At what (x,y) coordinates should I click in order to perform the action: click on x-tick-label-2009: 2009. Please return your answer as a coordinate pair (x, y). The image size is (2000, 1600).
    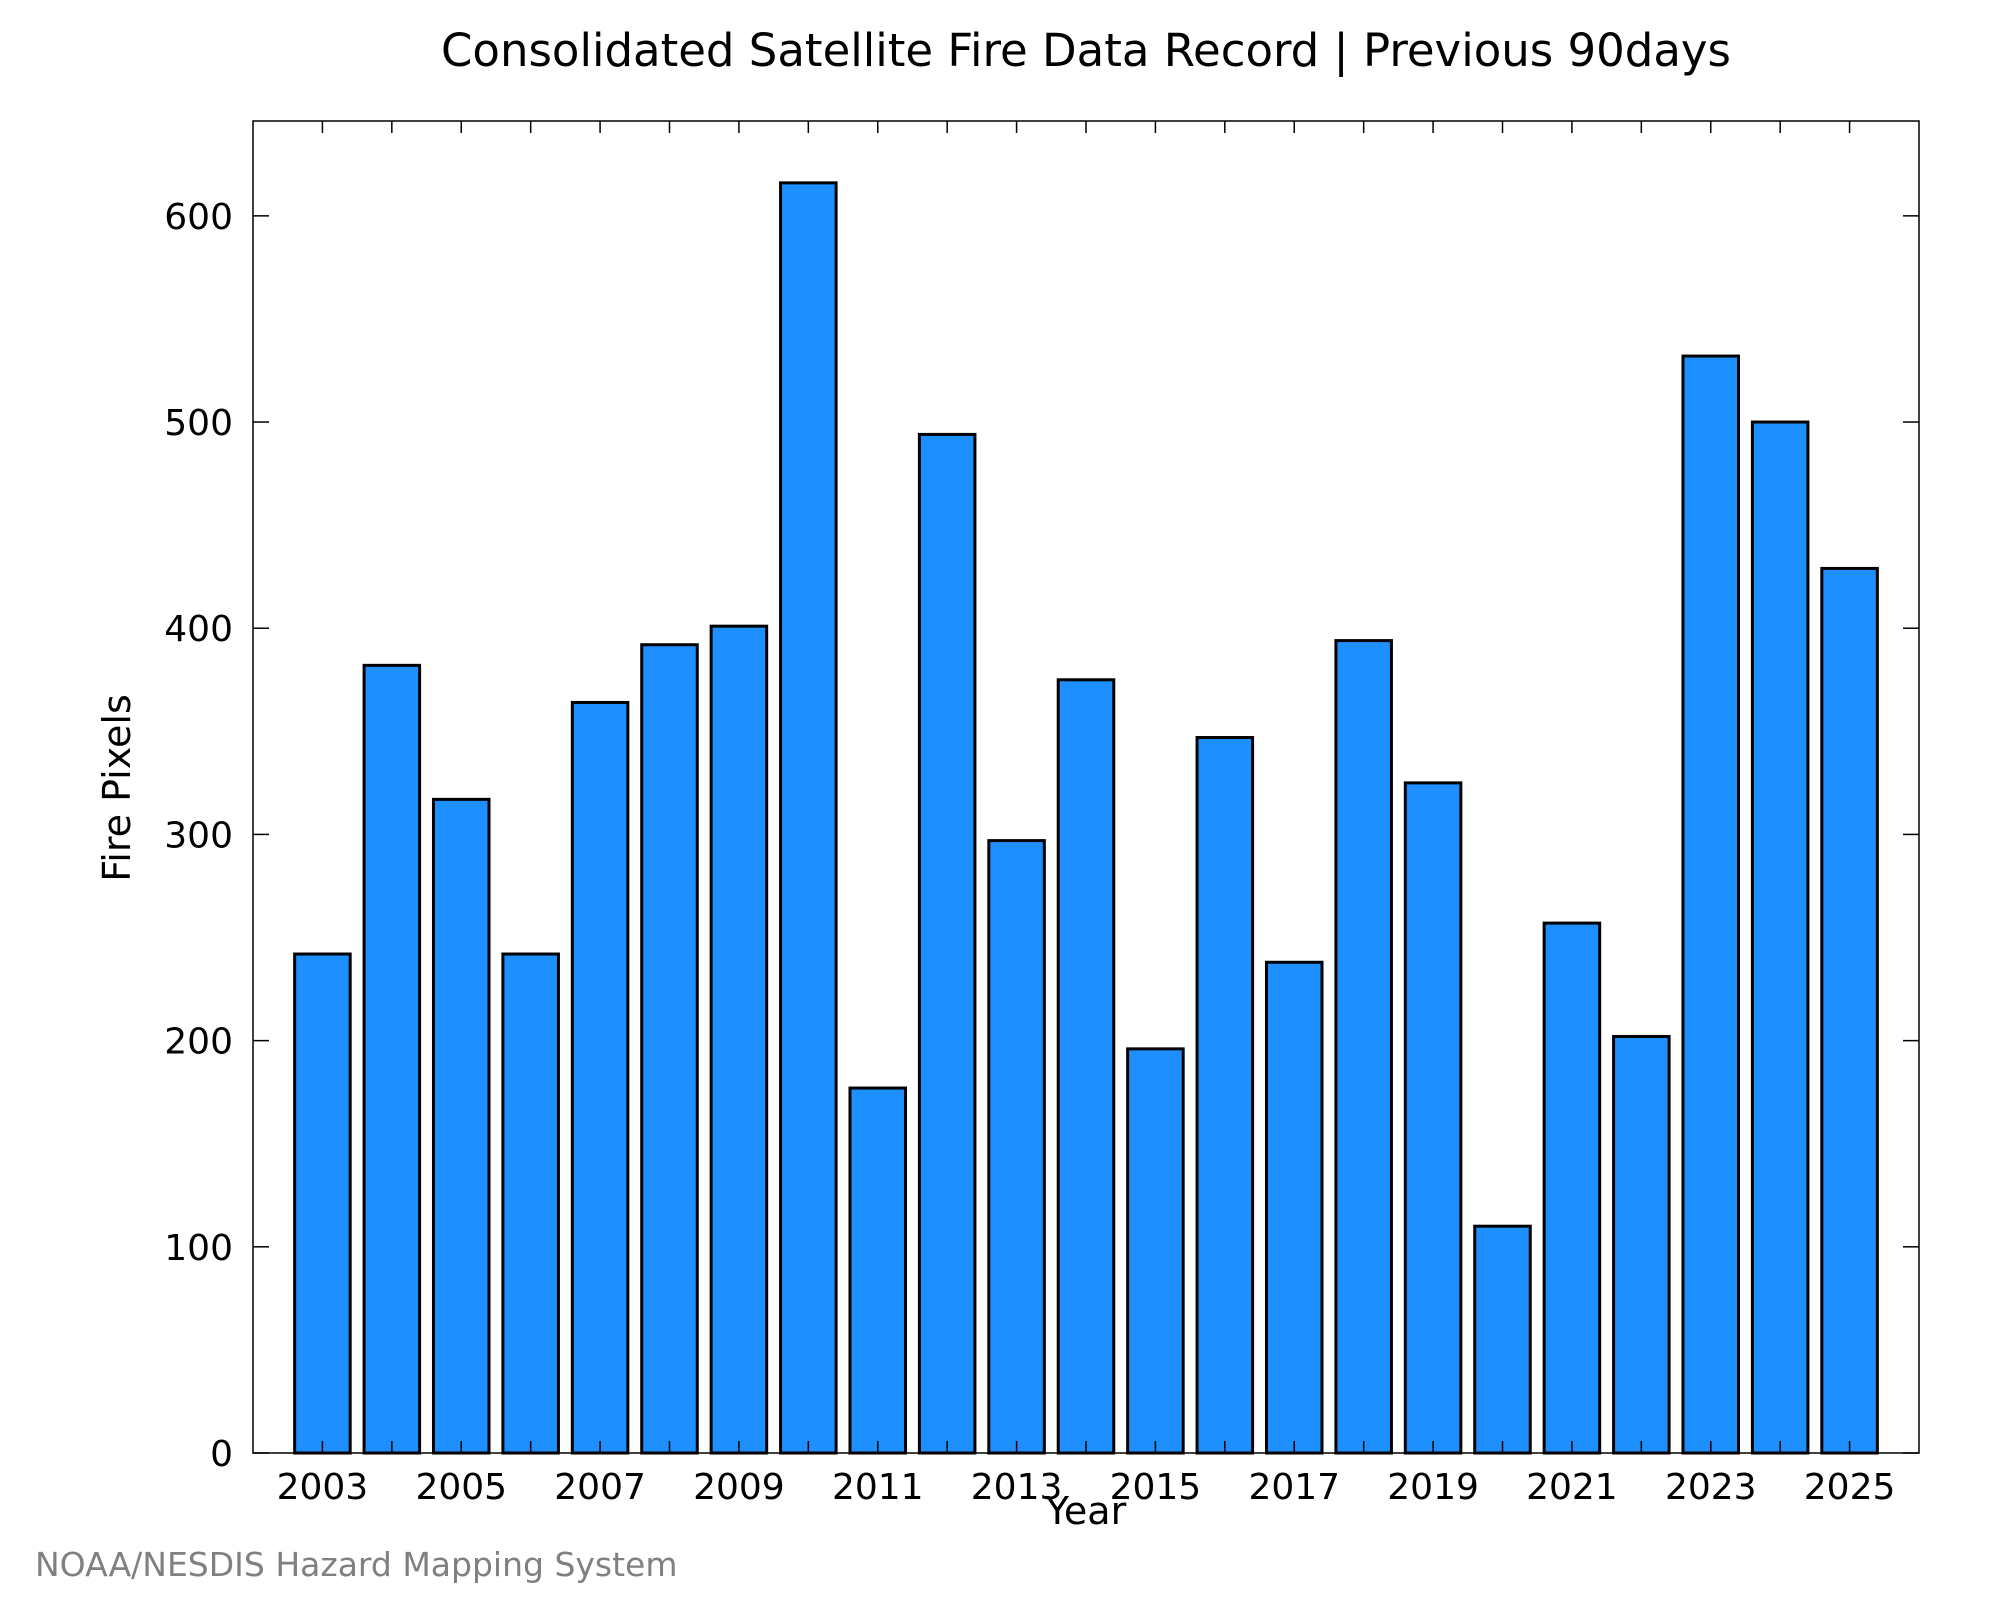
    Looking at the image, I should click on (739, 1487).